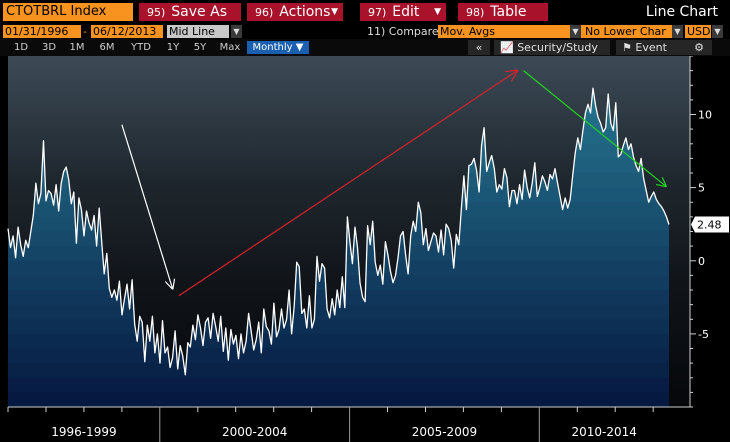 This screenshot has width=730, height=442. I want to click on x-tick-label: 2010-2014, so click(603, 432).